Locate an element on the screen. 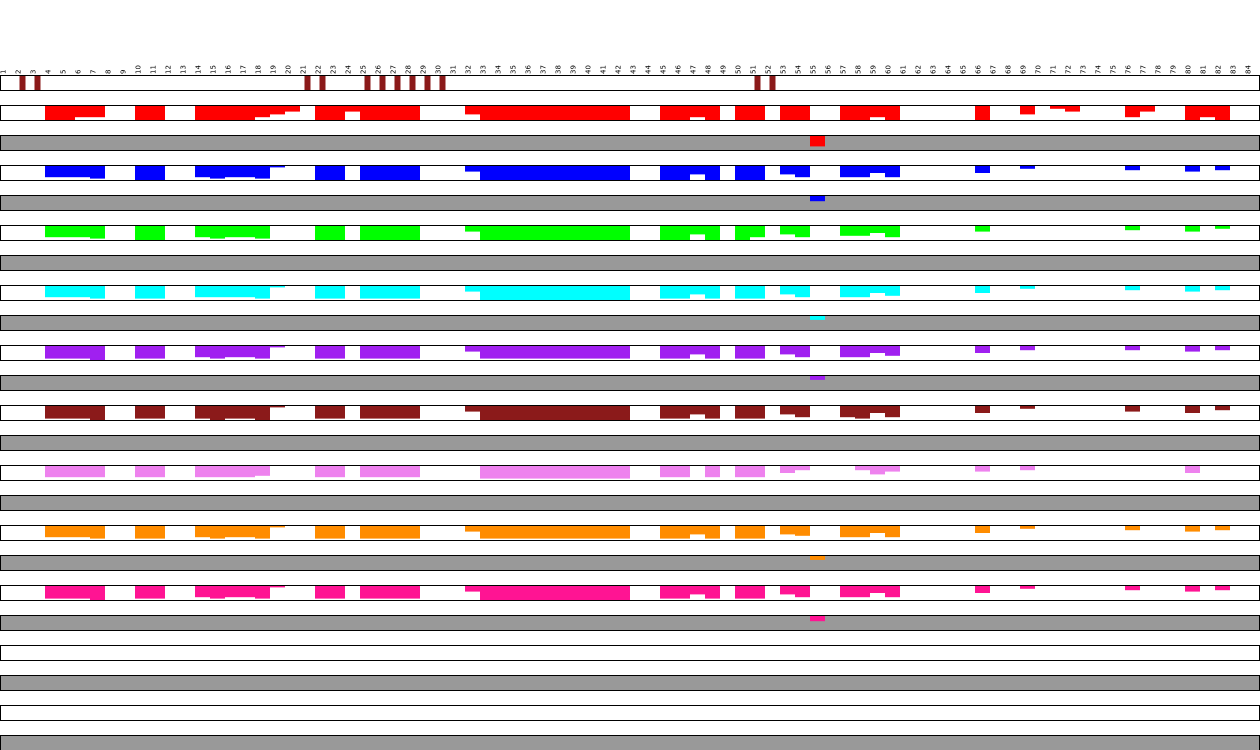 The width and height of the screenshot is (1260, 750). gray-band is located at coordinates (630, 323).